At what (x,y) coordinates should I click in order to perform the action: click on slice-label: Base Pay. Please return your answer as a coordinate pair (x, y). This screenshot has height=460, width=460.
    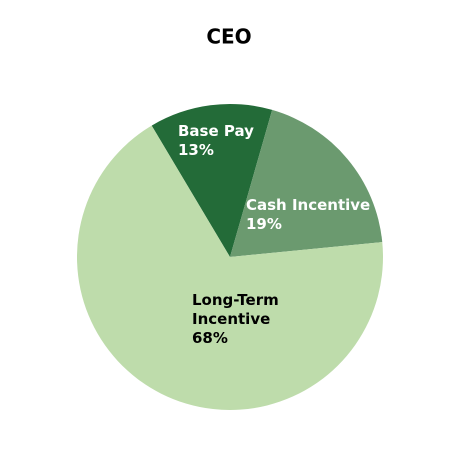
    Looking at the image, I should click on (216, 131).